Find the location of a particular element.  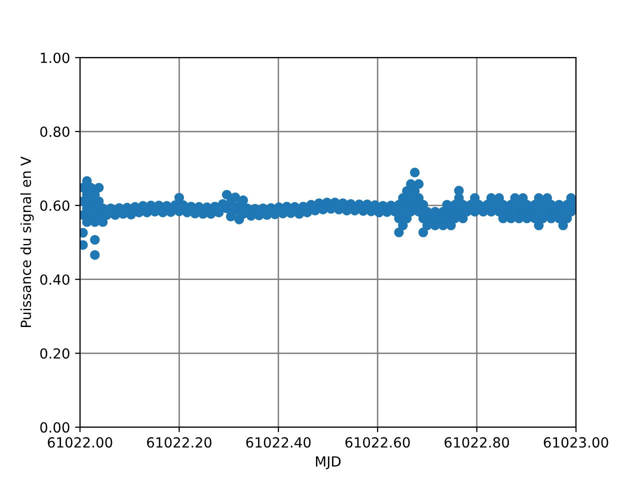

x-tick-label: 61023.00 is located at coordinates (576, 442).